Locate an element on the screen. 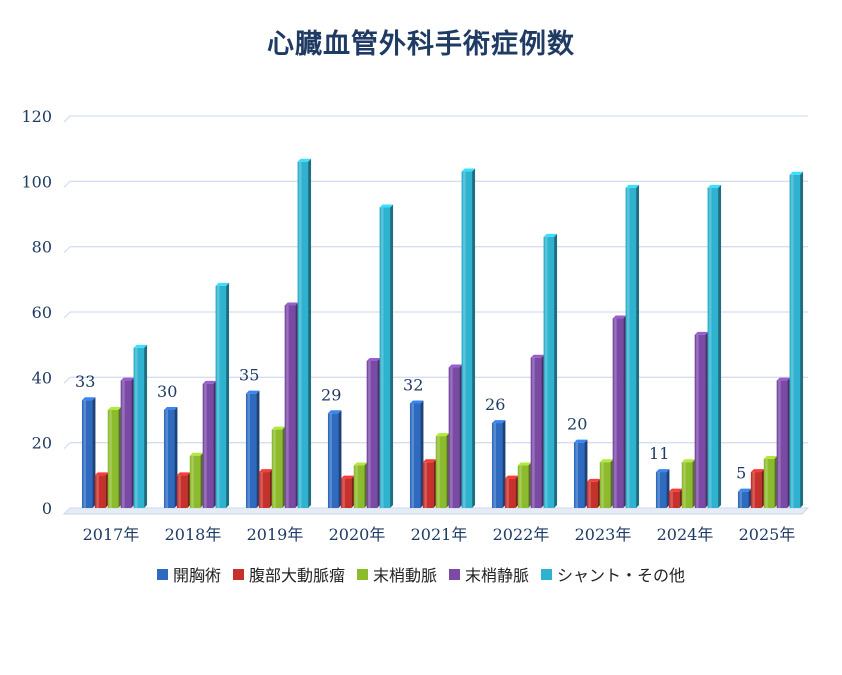 The width and height of the screenshot is (842, 675). data-label: 5 is located at coordinates (741, 473).